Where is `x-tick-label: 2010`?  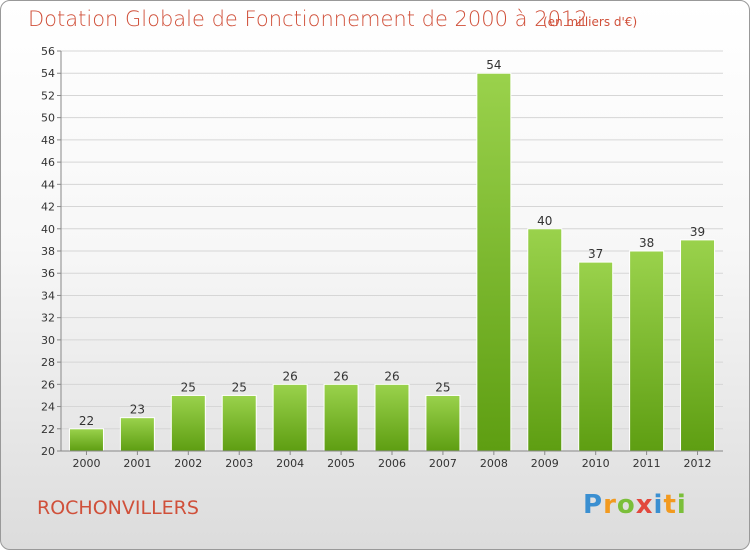
x-tick-label: 2010 is located at coordinates (596, 463).